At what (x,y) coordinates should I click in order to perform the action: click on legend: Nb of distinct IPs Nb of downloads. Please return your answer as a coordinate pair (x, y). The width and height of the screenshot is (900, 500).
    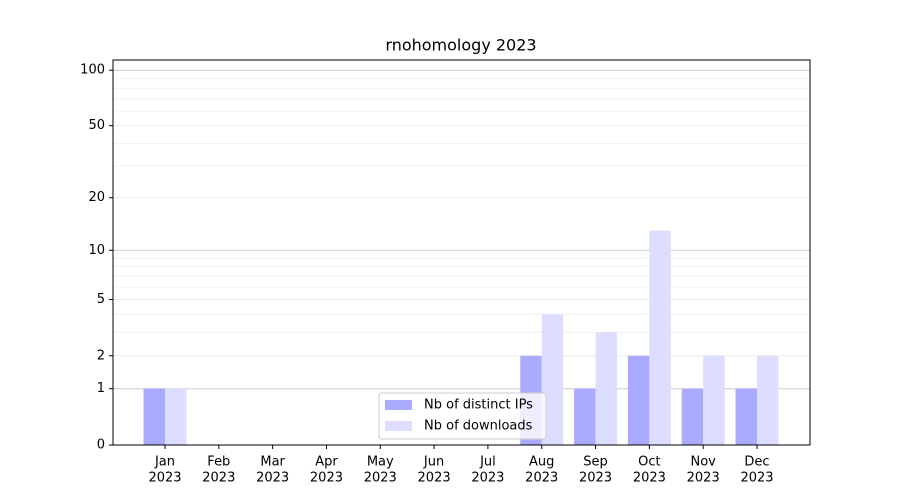
    Looking at the image, I should click on (462, 416).